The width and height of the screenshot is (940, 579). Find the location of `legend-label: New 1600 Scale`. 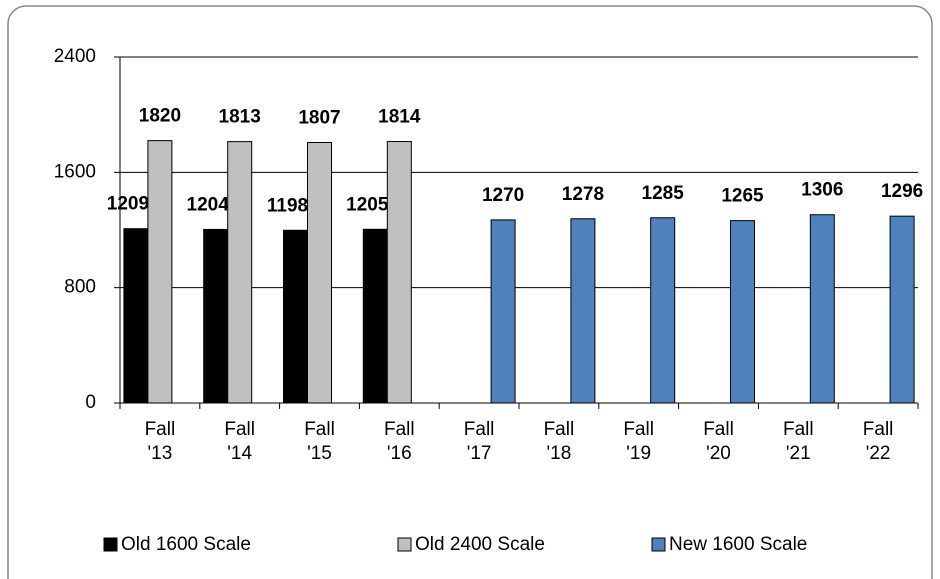

legend-label: New 1600 Scale is located at coordinates (738, 544).